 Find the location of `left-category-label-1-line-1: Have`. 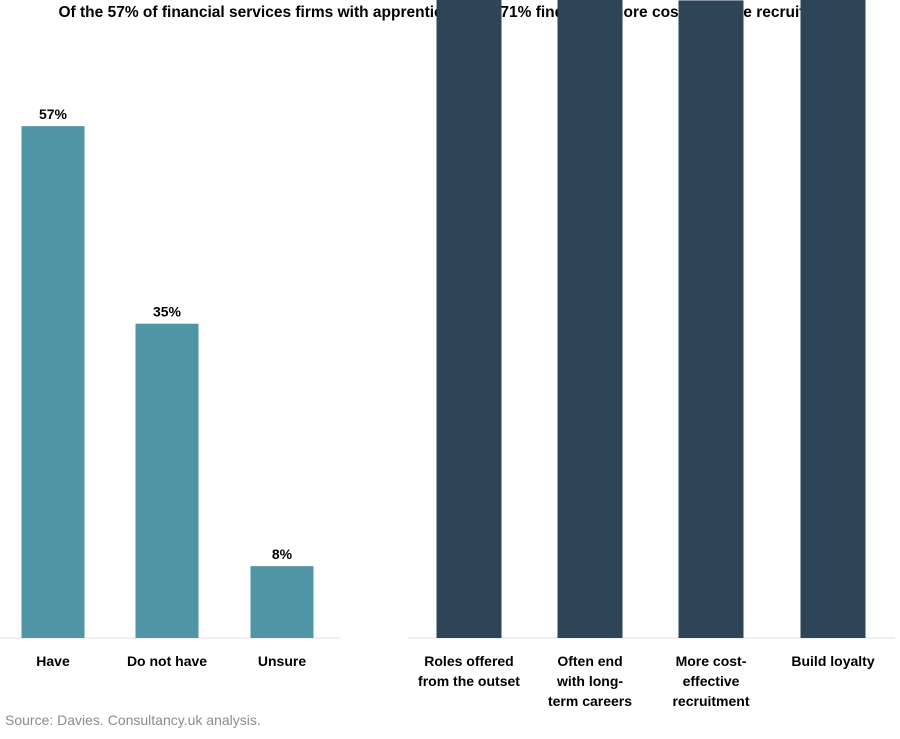

left-category-label-1-line-1: Have is located at coordinates (53, 661).